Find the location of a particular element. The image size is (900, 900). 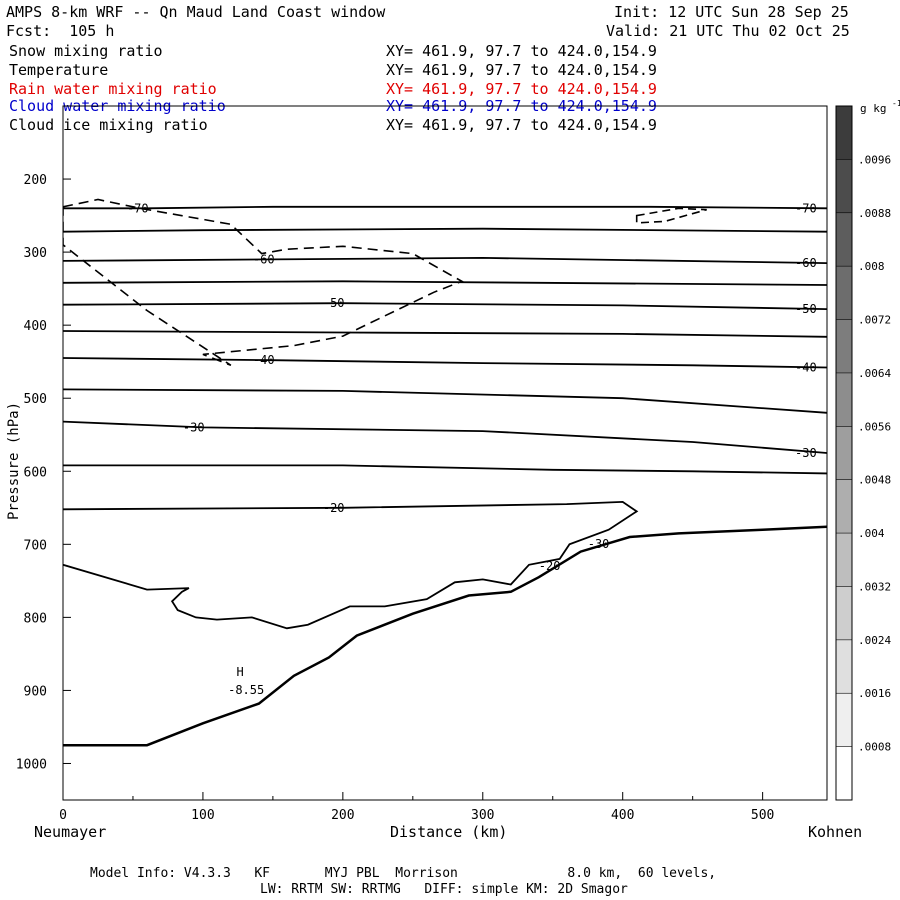

x-axis-title: Distance (km) is located at coordinates (449, 832).